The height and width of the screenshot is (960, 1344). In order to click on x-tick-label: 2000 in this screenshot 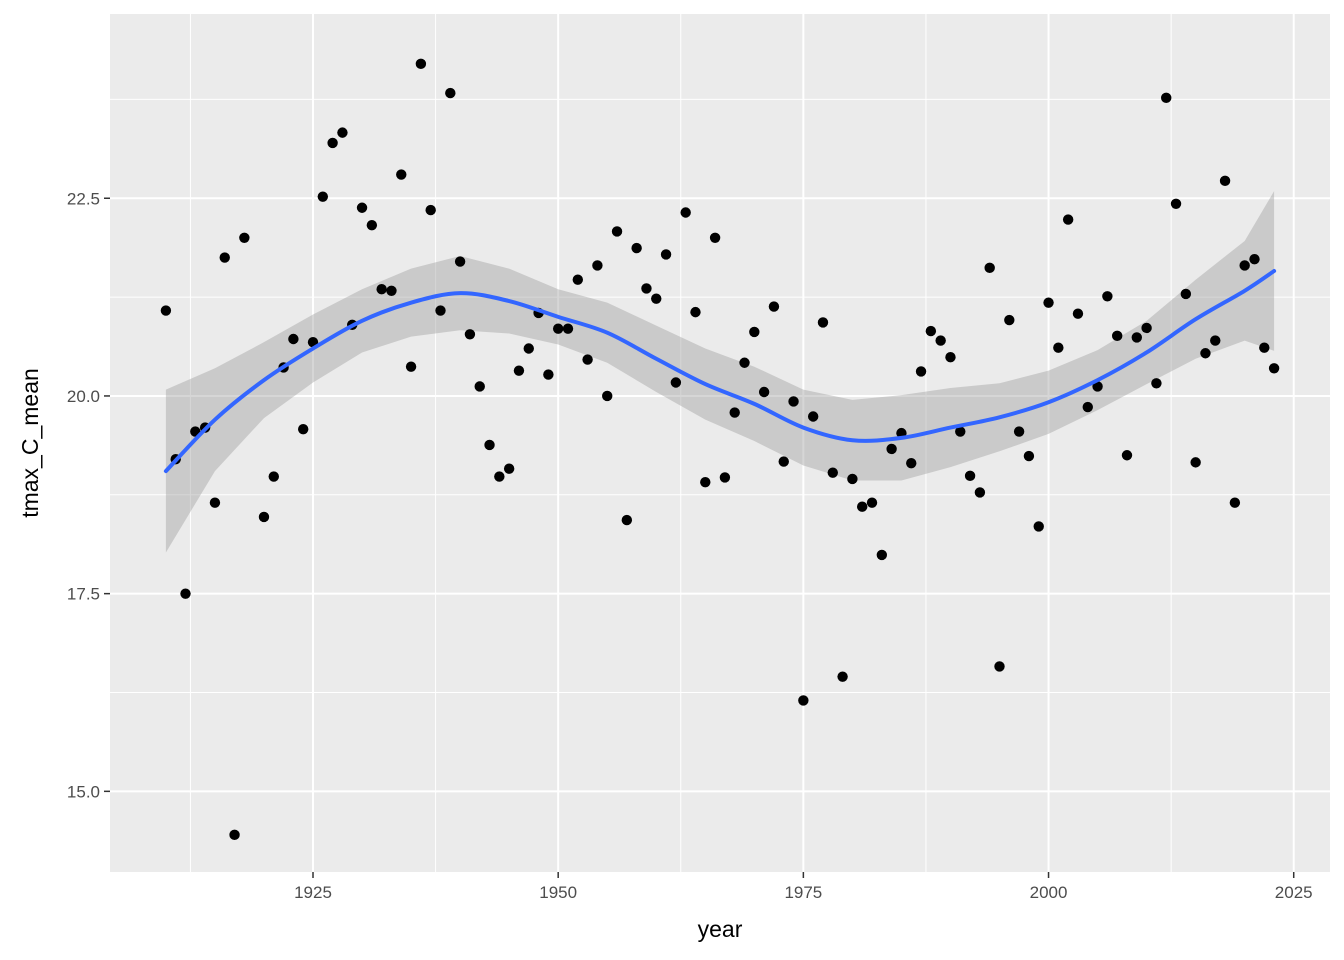, I will do `click(1049, 892)`.